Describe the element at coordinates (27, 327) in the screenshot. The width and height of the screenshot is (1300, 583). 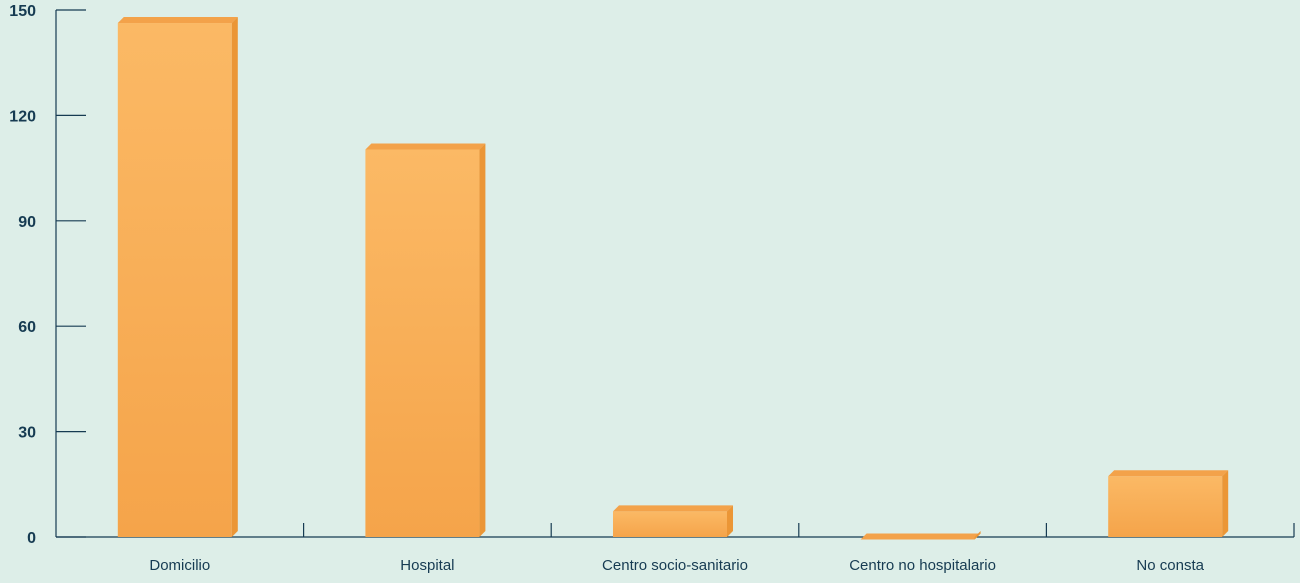
I see `y-tick-label: 60` at that location.